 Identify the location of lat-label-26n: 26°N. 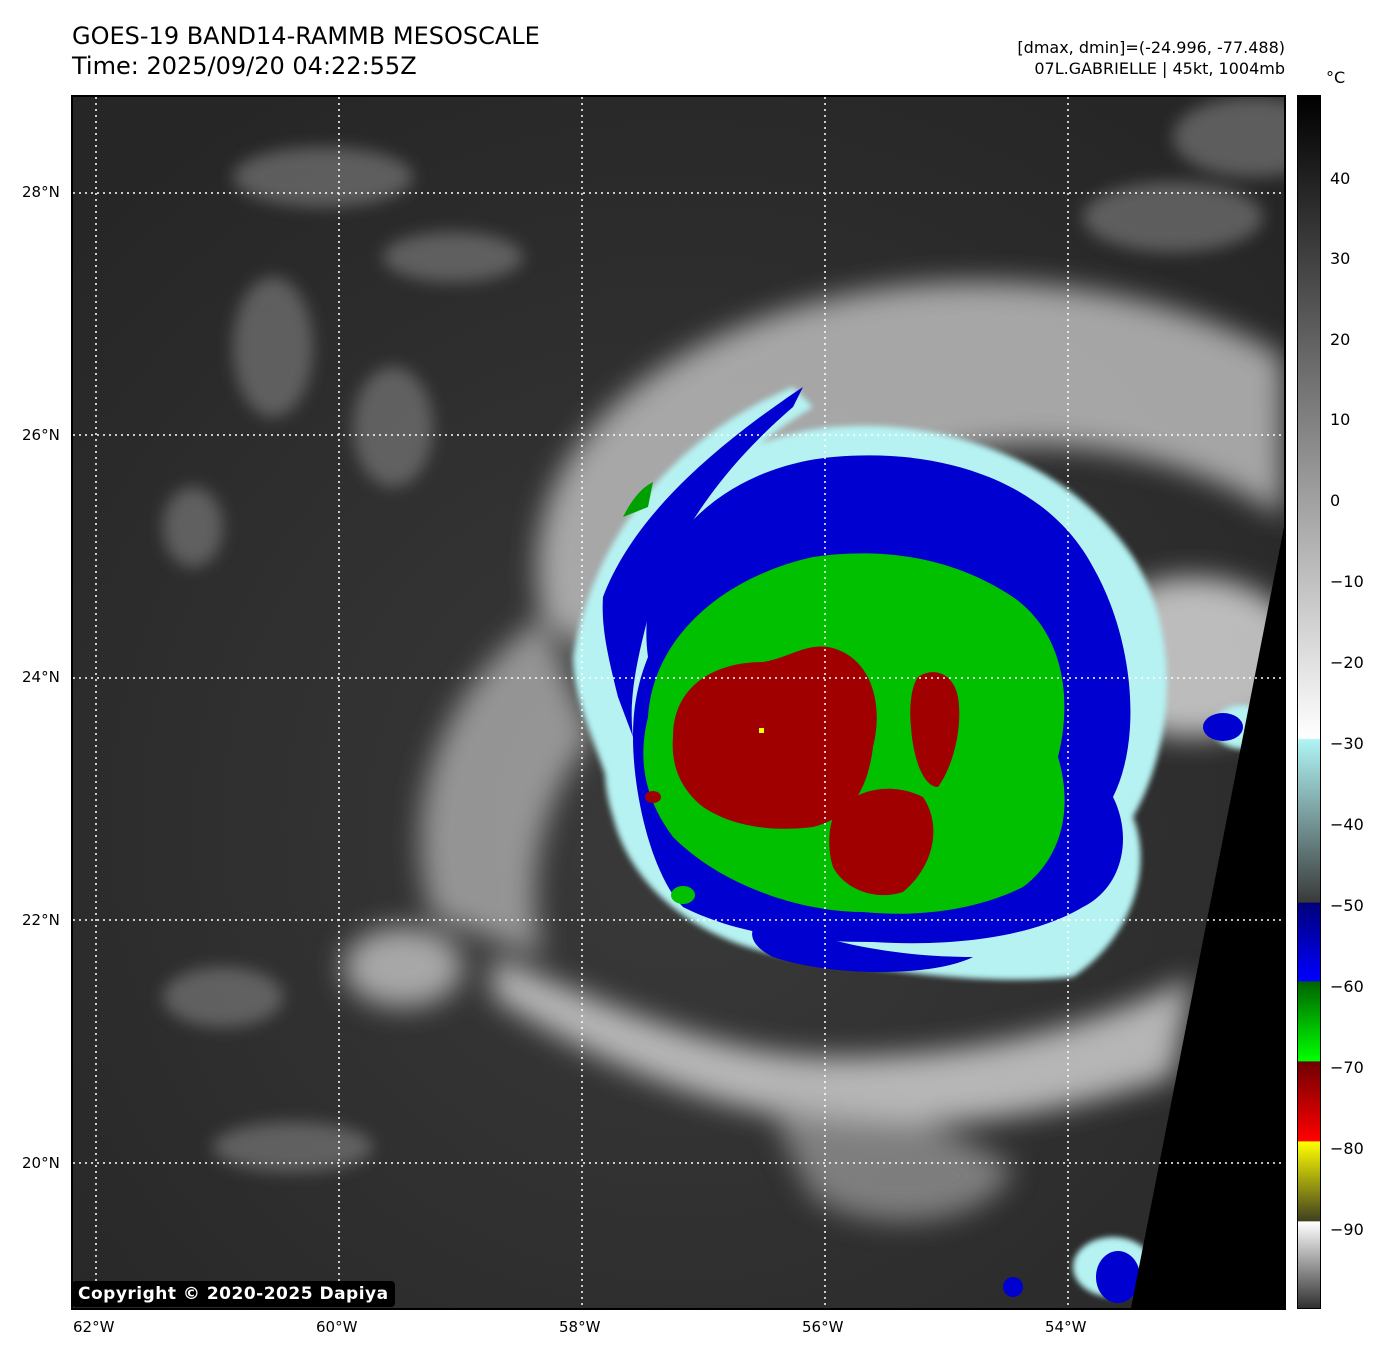
(41, 435).